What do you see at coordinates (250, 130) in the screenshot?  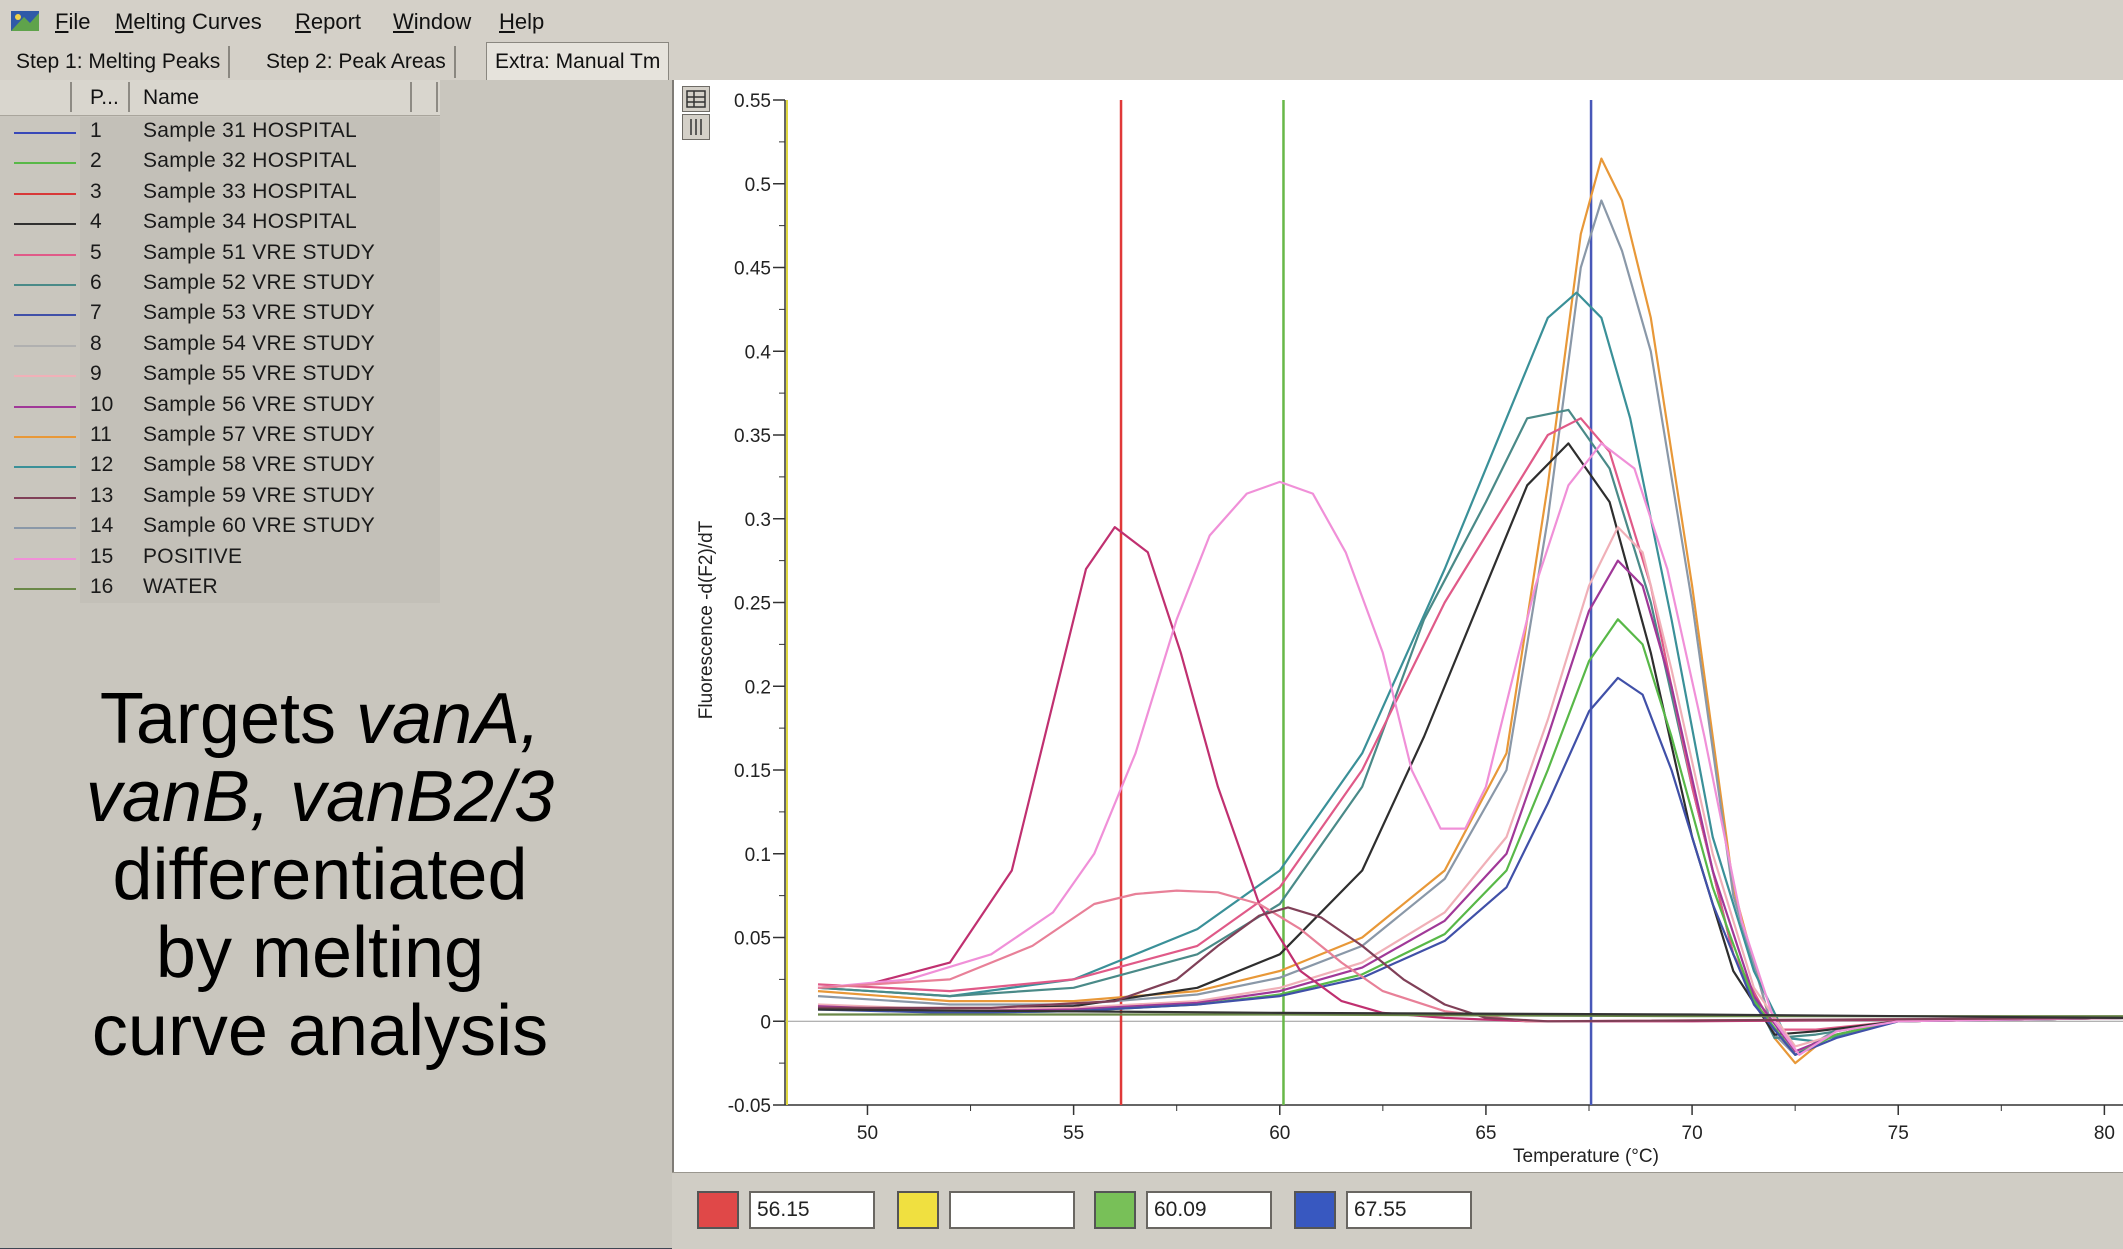 I see `sample-name: Sample 31 HOSPITAL` at bounding box center [250, 130].